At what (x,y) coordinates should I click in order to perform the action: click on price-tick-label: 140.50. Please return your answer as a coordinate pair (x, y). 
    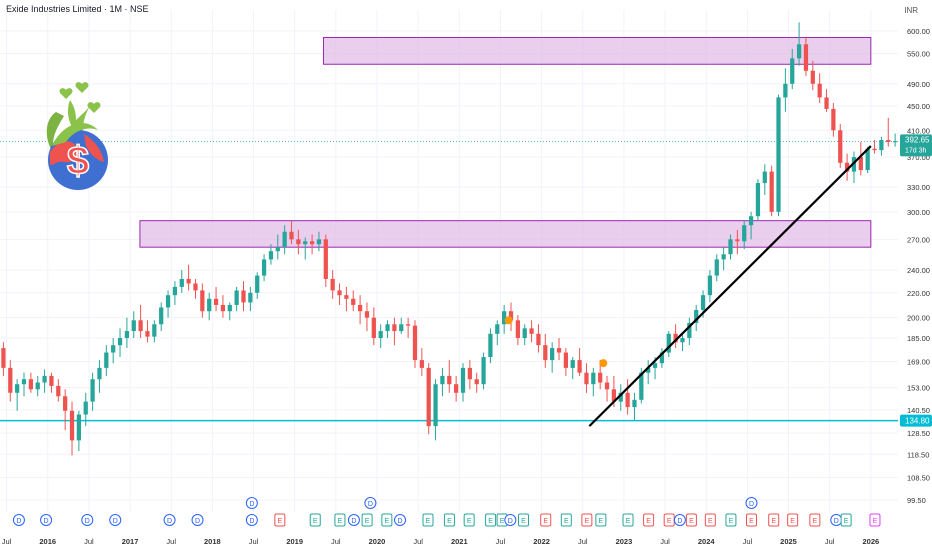
    Looking at the image, I should click on (918, 410).